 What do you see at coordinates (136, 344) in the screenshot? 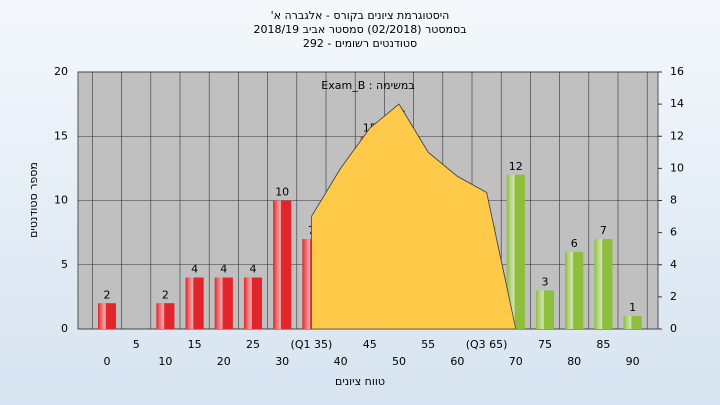
I see `x-tick-label: 5` at bounding box center [136, 344].